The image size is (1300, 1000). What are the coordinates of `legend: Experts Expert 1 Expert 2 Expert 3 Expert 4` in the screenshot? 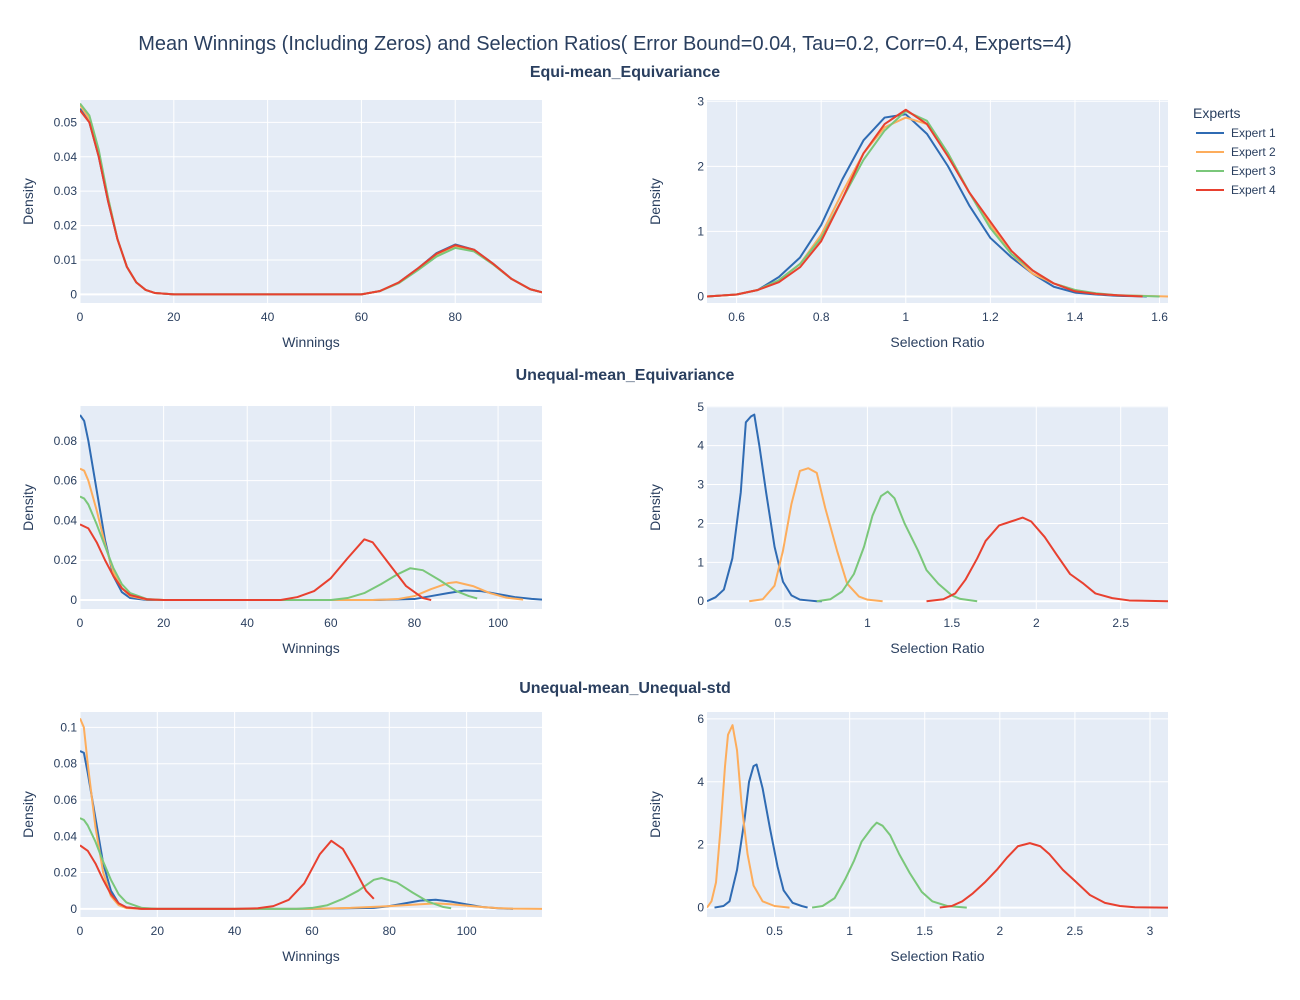 It's located at (1234, 151).